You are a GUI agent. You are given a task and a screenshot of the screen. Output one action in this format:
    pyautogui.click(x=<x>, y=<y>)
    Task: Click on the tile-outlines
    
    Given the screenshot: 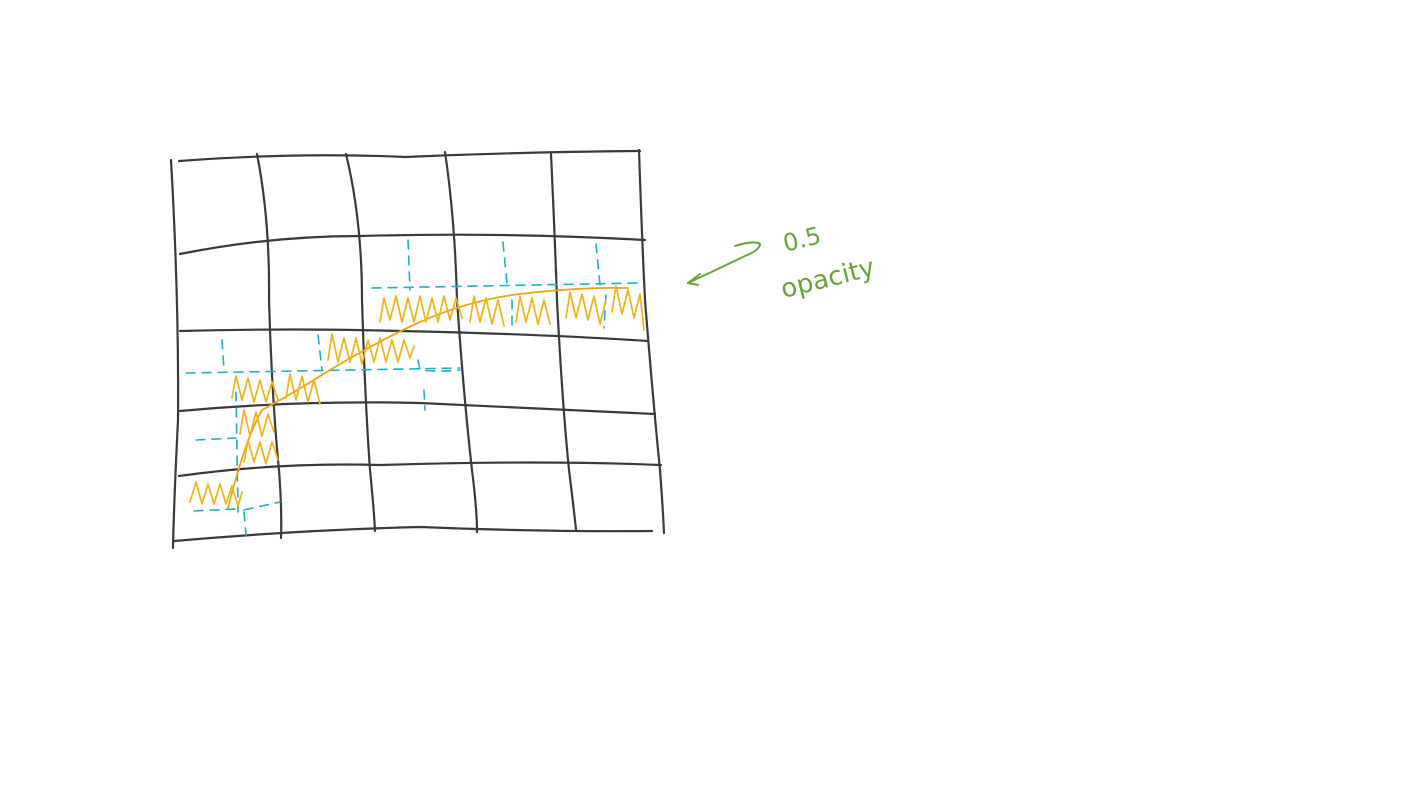 What is the action you would take?
    pyautogui.click(x=413, y=387)
    